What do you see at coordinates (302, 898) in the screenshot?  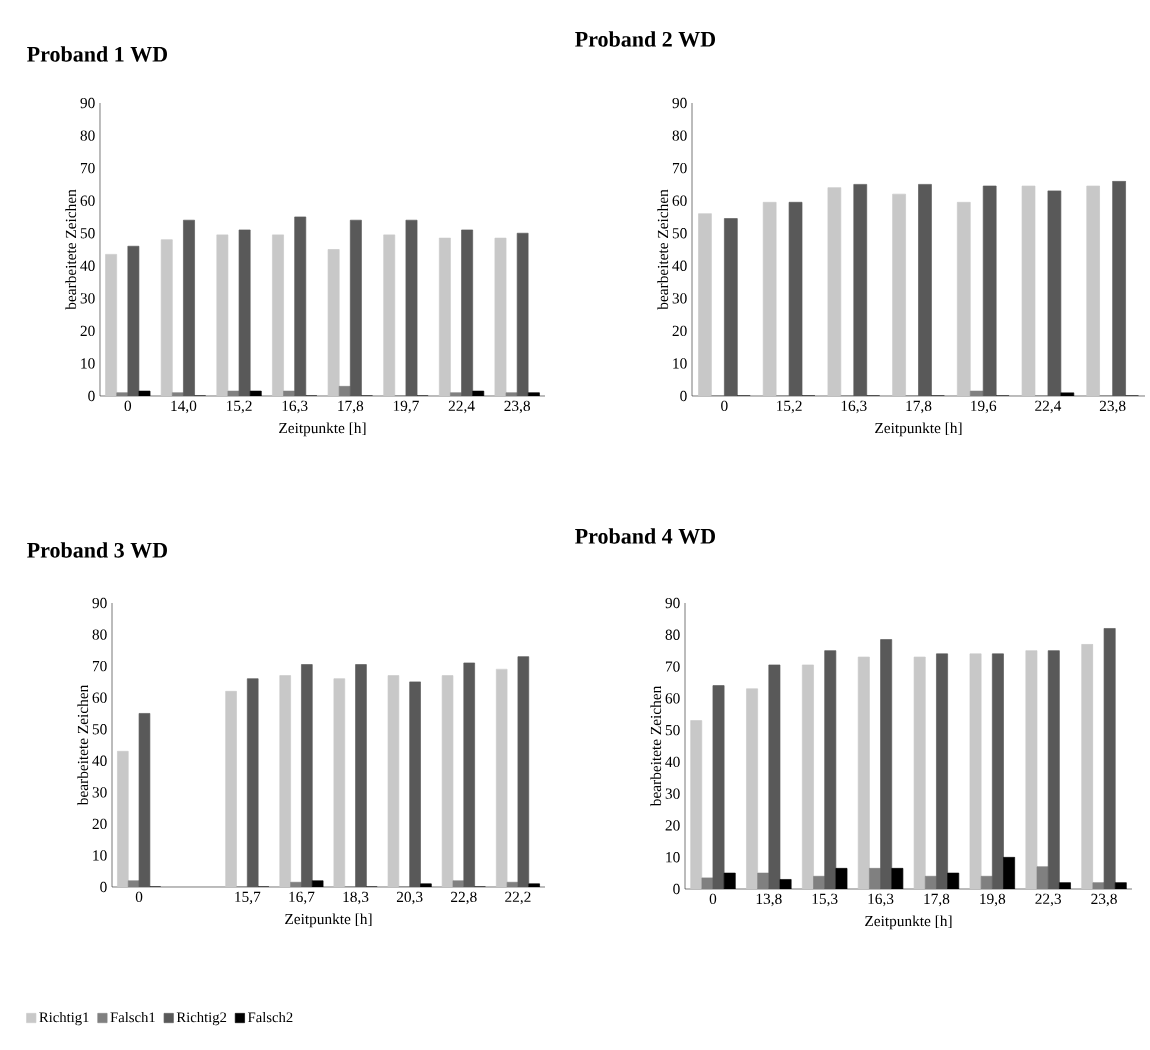 I see `x-tick-label: 16,7` at bounding box center [302, 898].